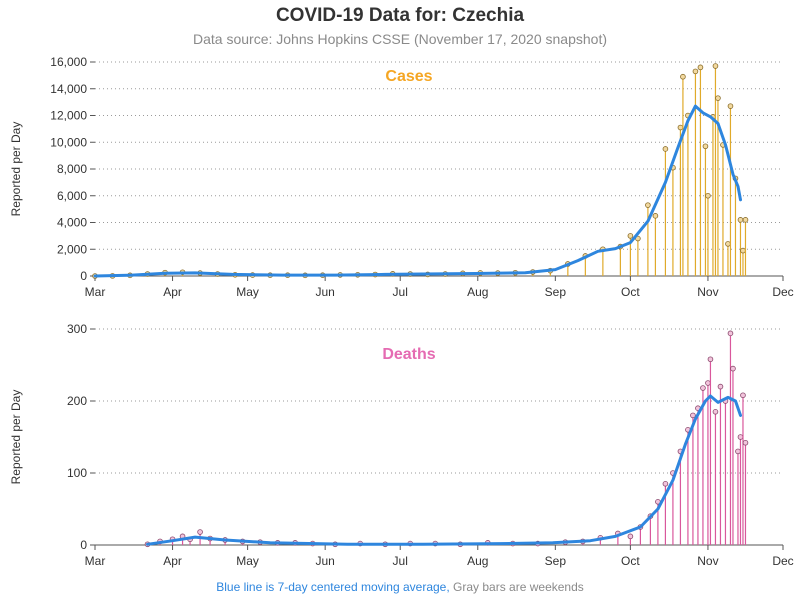 This screenshot has height=600, width=800. I want to click on cases-ytick-label: 8,000, so click(72, 169).